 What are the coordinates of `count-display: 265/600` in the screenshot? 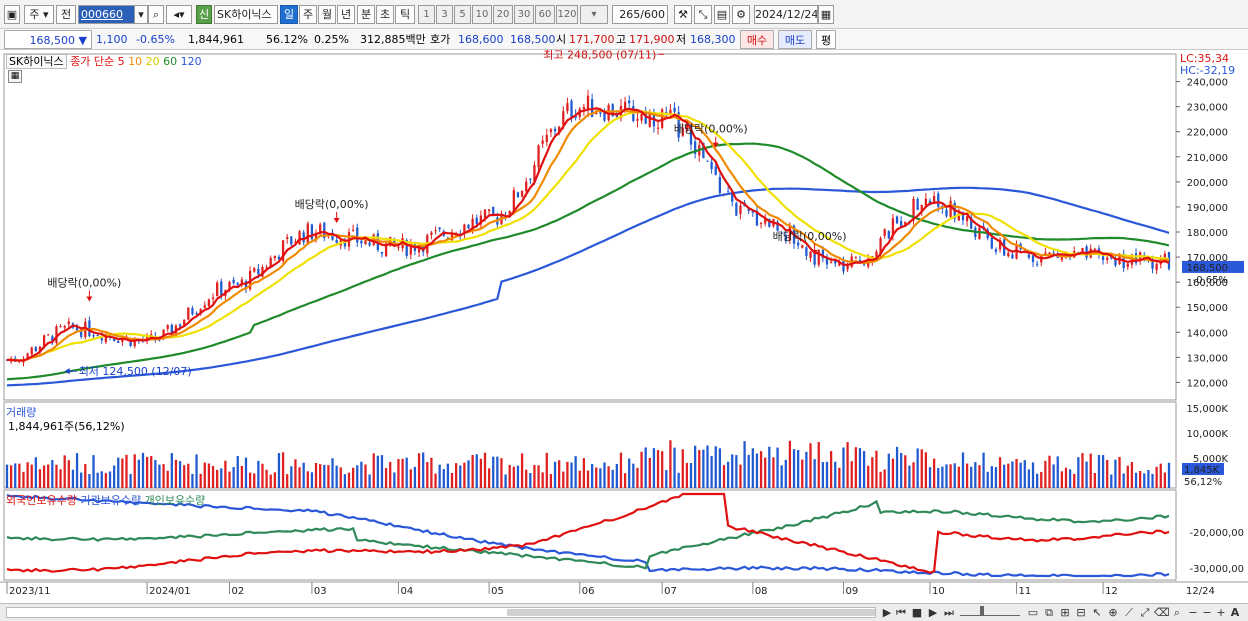 It's located at (640, 14).